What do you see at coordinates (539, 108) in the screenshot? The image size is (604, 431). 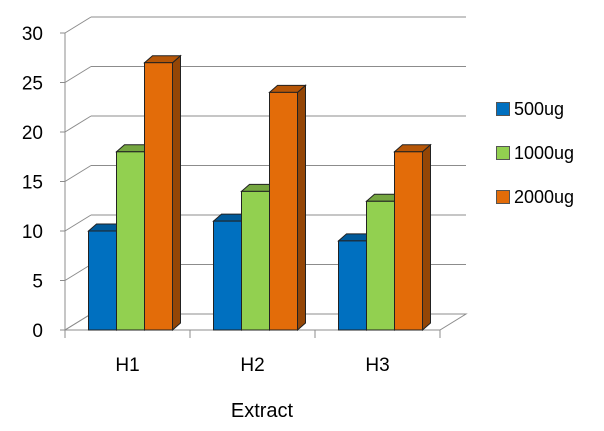 I see `legend-label: 500ug` at bounding box center [539, 108].